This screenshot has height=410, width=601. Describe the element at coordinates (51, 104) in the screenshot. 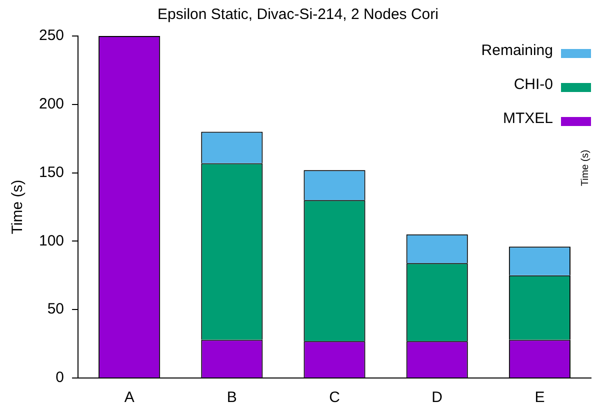

I see `y-tick-label: 200` at that location.